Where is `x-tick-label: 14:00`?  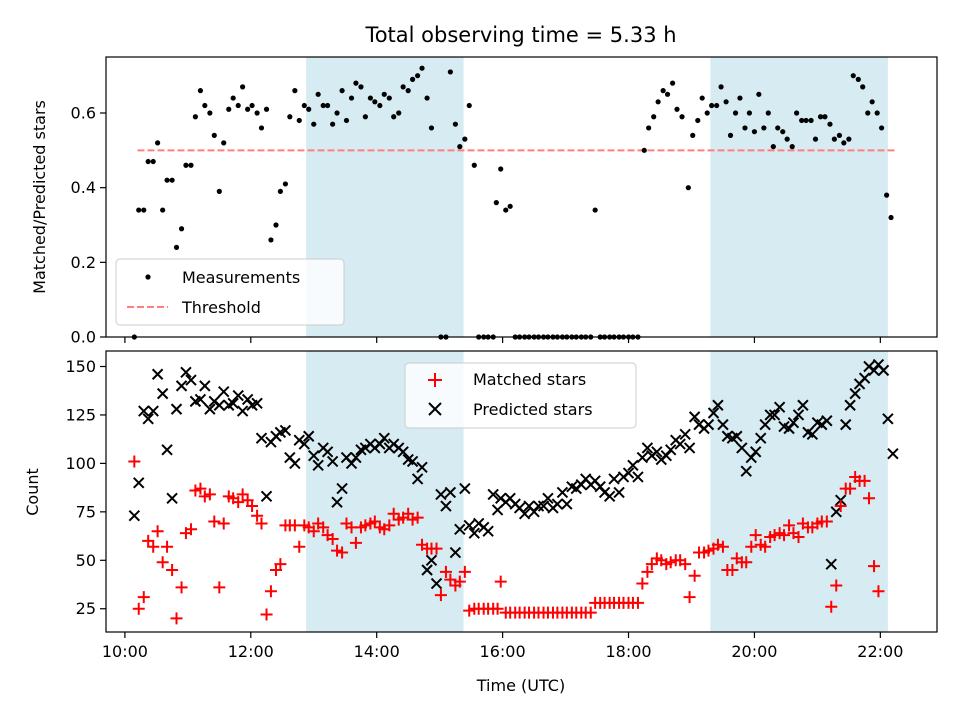 x-tick-label: 14:00 is located at coordinates (377, 651).